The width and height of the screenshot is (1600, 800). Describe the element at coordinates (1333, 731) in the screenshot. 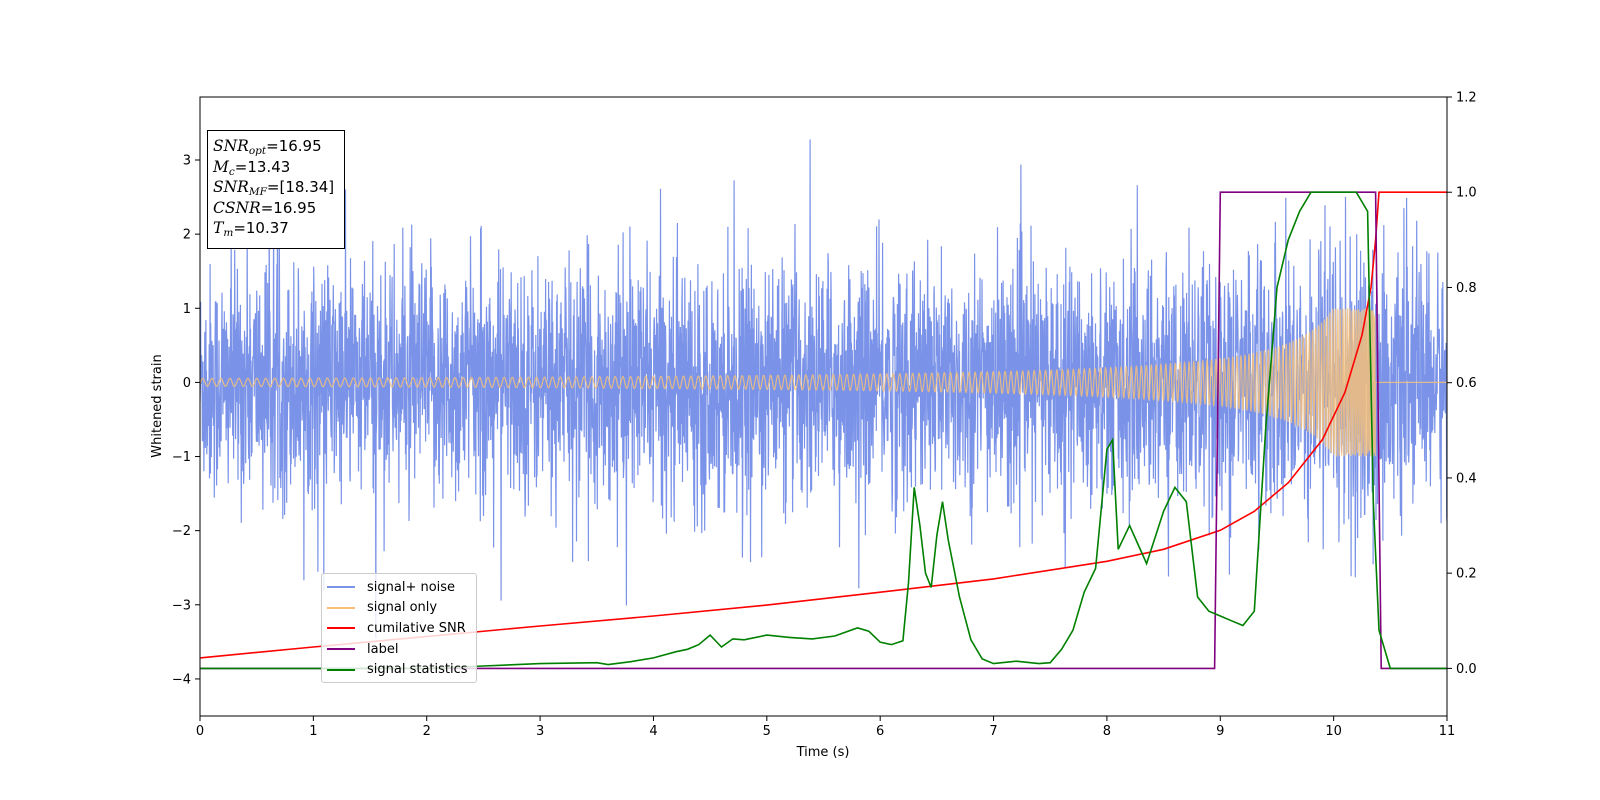

I see `x-tick-label: 10` at that location.